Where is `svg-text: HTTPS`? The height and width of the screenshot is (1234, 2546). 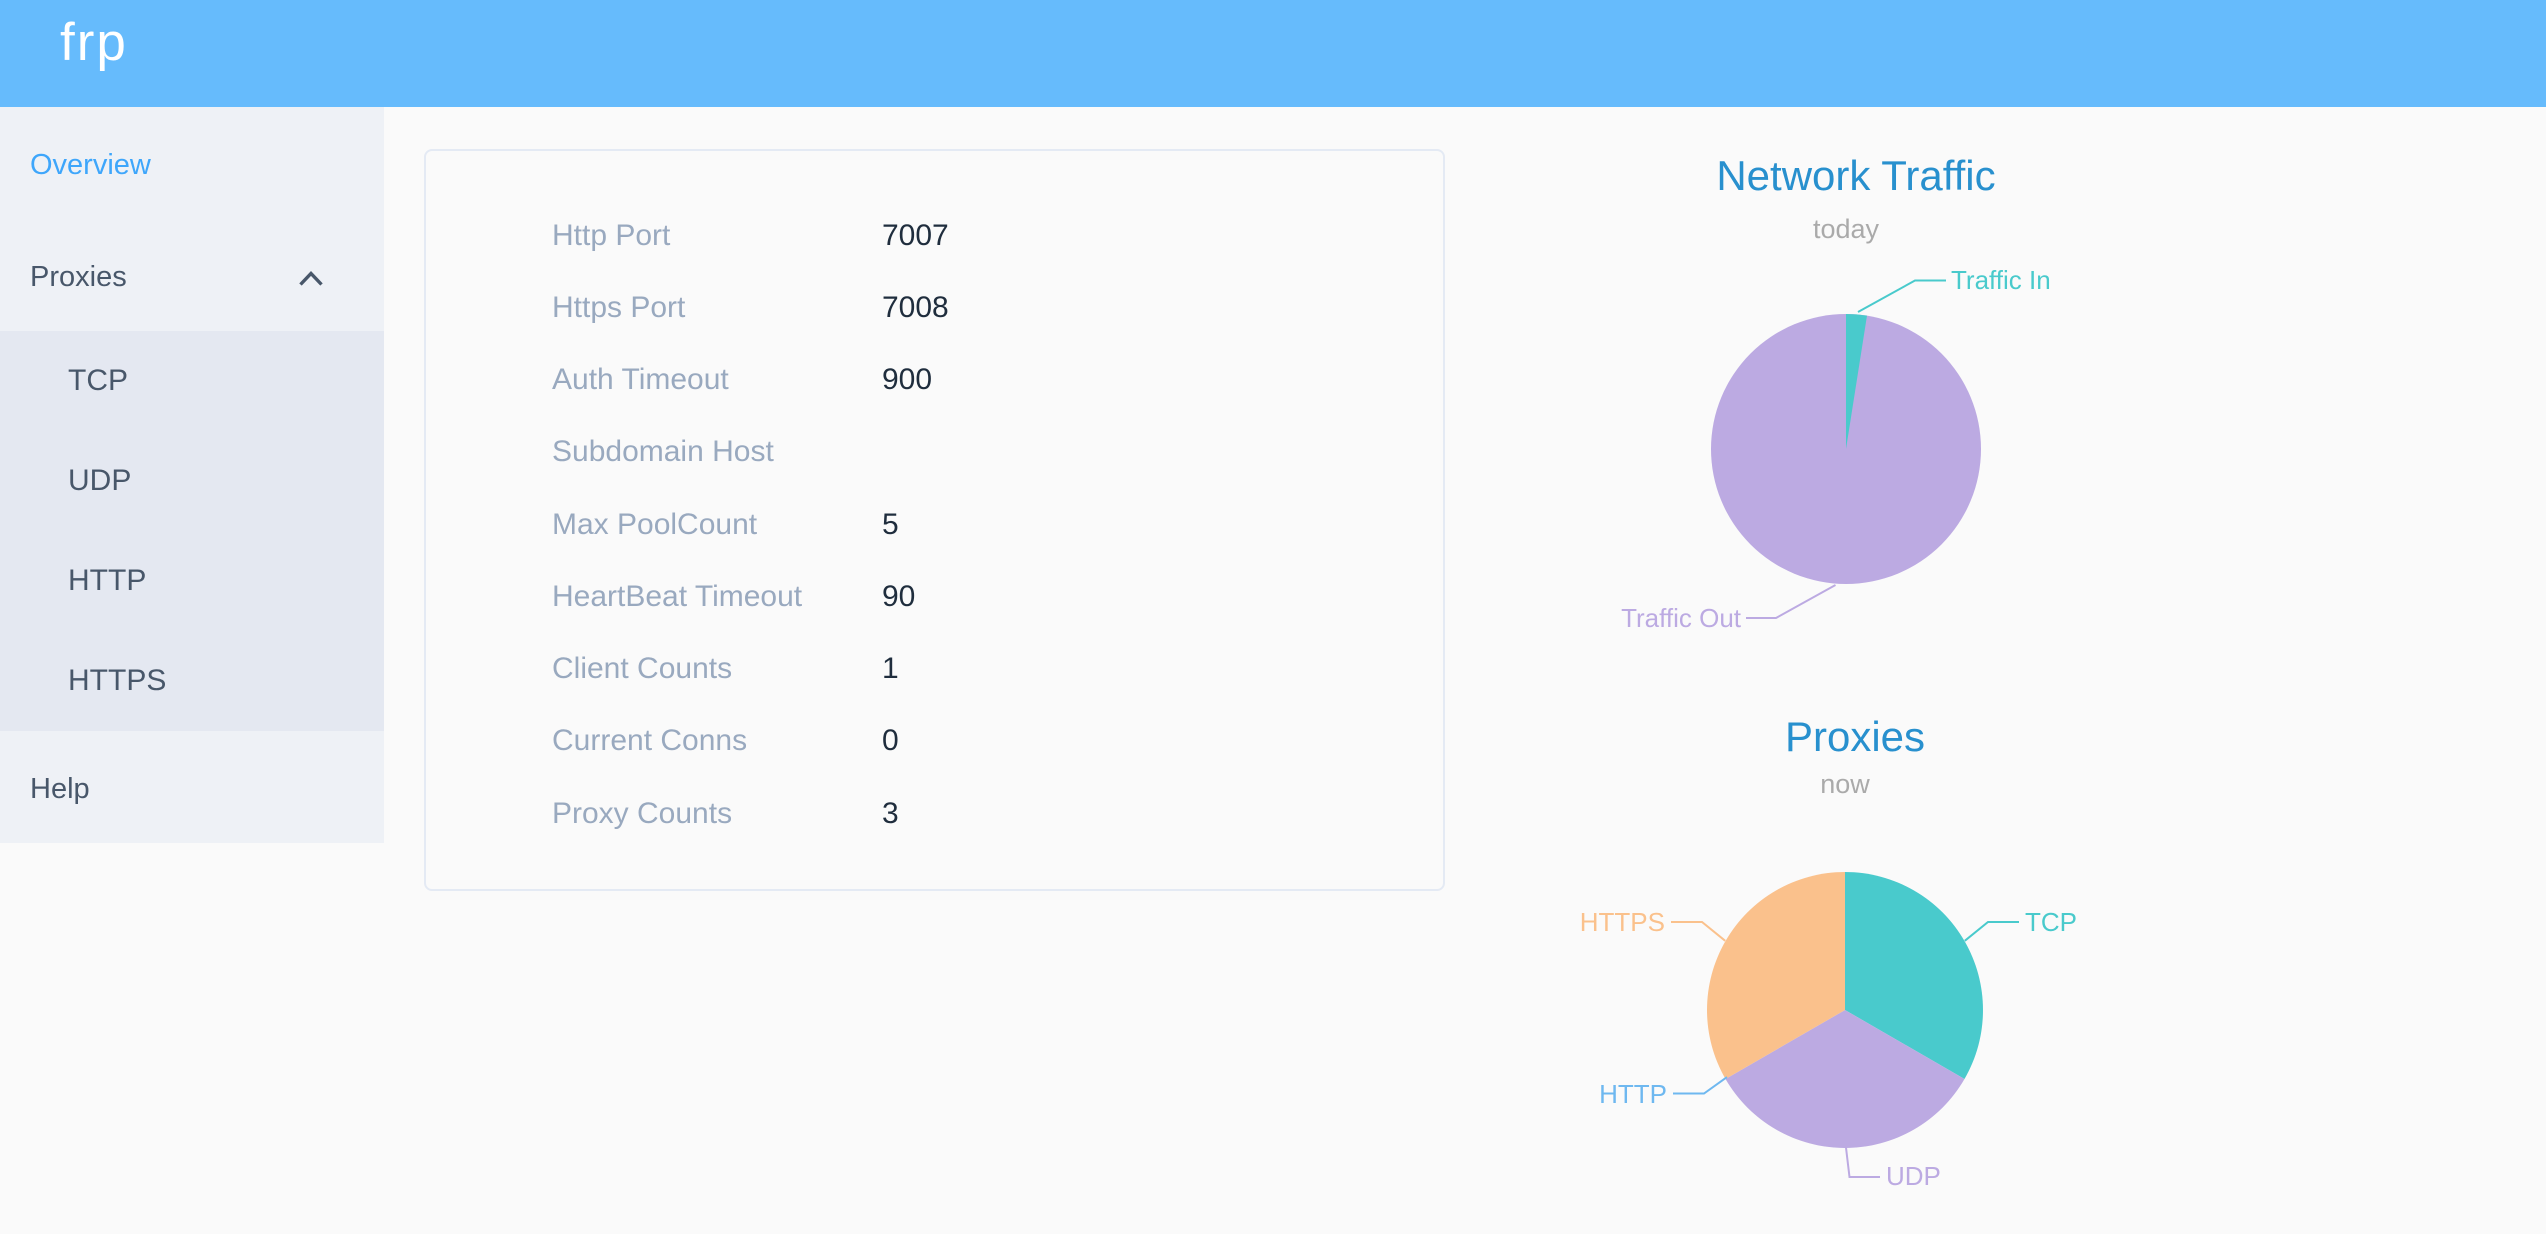
svg-text: HTTPS is located at coordinates (1622, 922).